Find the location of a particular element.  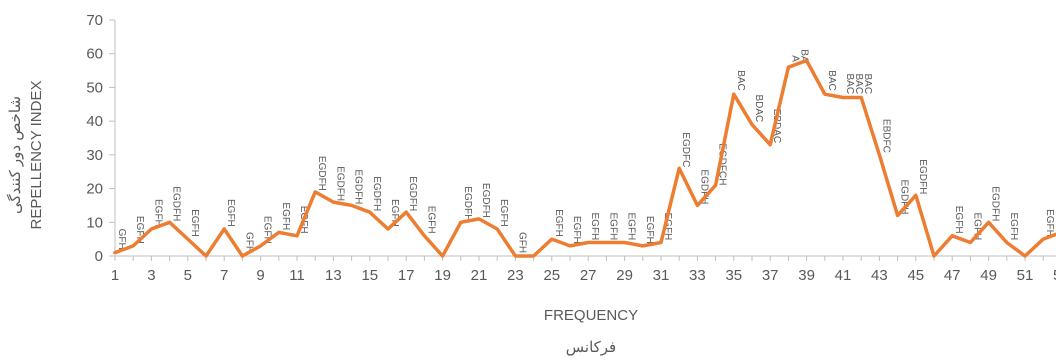

data-label: A is located at coordinates (794, 58).